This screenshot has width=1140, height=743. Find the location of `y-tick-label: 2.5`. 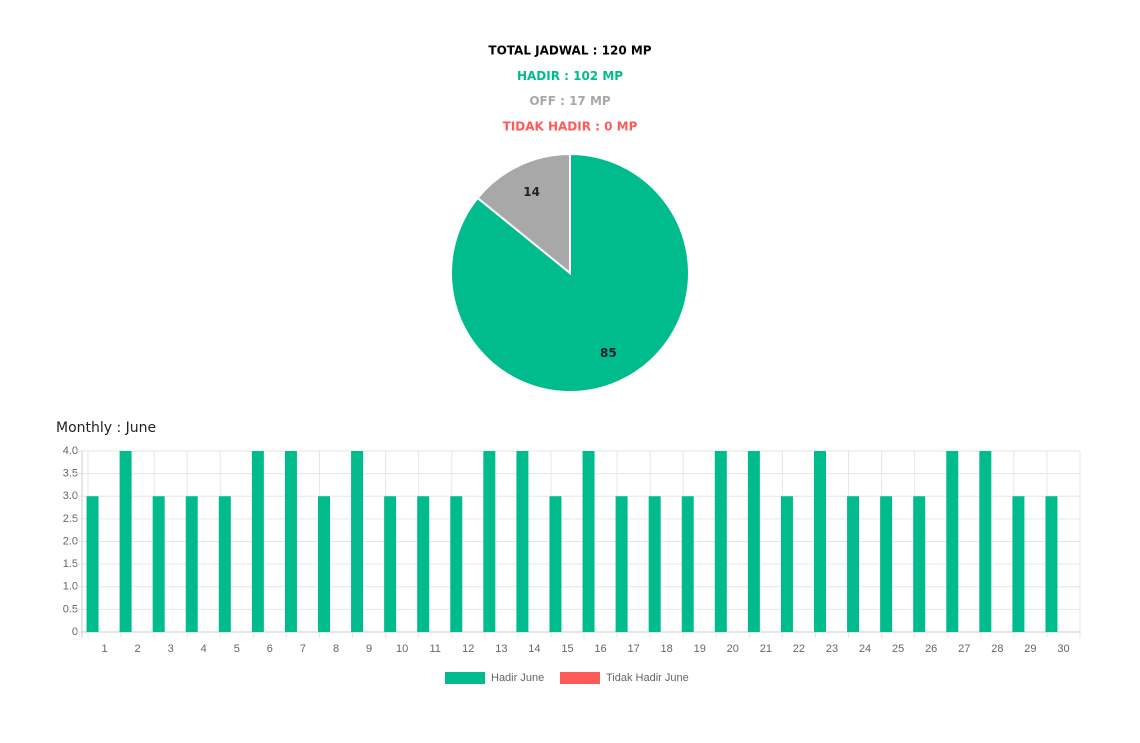

y-tick-label: 2.5 is located at coordinates (70, 519).